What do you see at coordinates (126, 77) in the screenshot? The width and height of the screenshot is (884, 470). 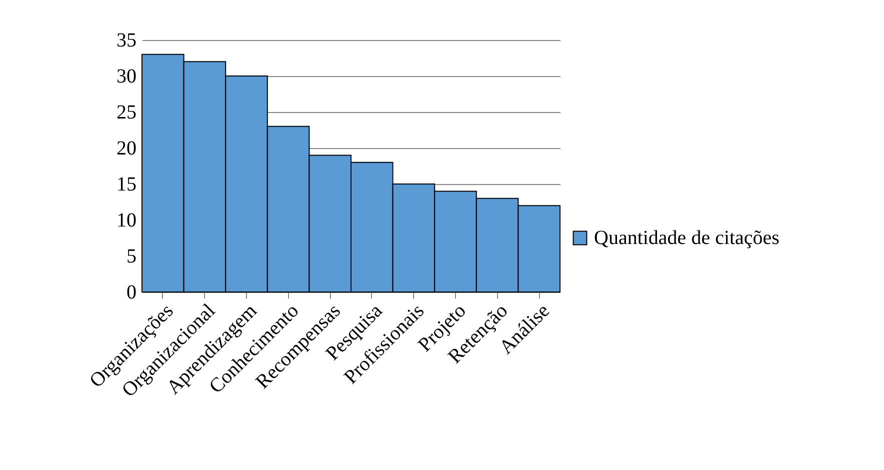 I see `y-tick-label: 30` at bounding box center [126, 77].